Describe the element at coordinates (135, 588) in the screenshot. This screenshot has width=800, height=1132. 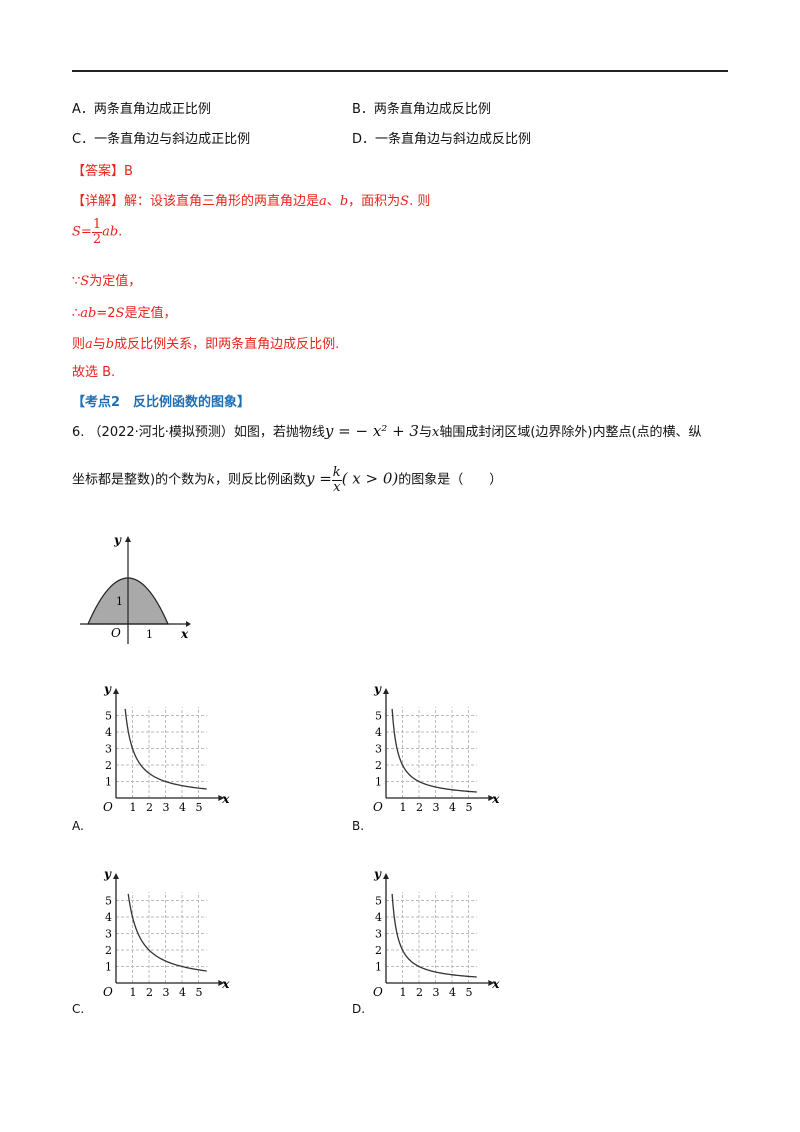
I see `parabola-figure: y x O 1 1` at that location.